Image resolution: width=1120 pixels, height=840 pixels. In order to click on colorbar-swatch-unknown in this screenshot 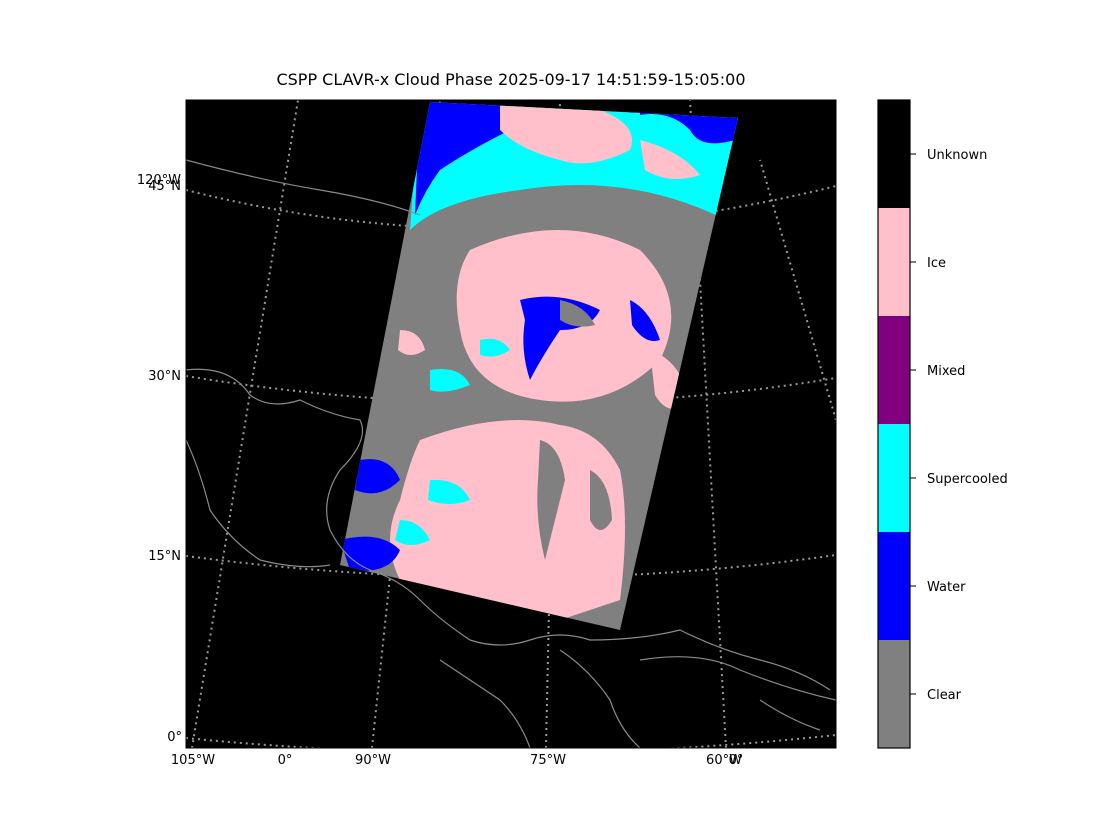, I will do `click(894, 154)`.